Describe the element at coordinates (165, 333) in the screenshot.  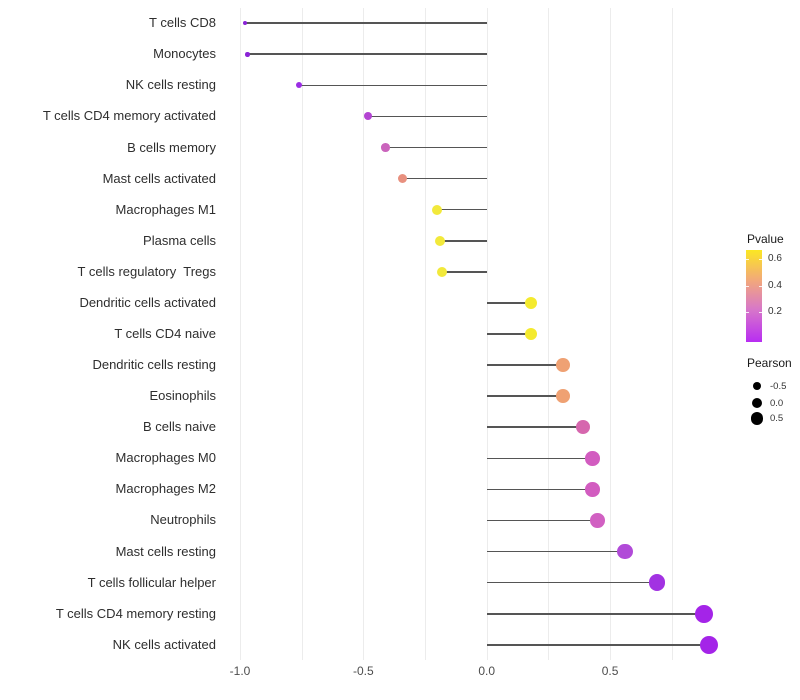
I see `category-label: T cells CD4 naive` at that location.